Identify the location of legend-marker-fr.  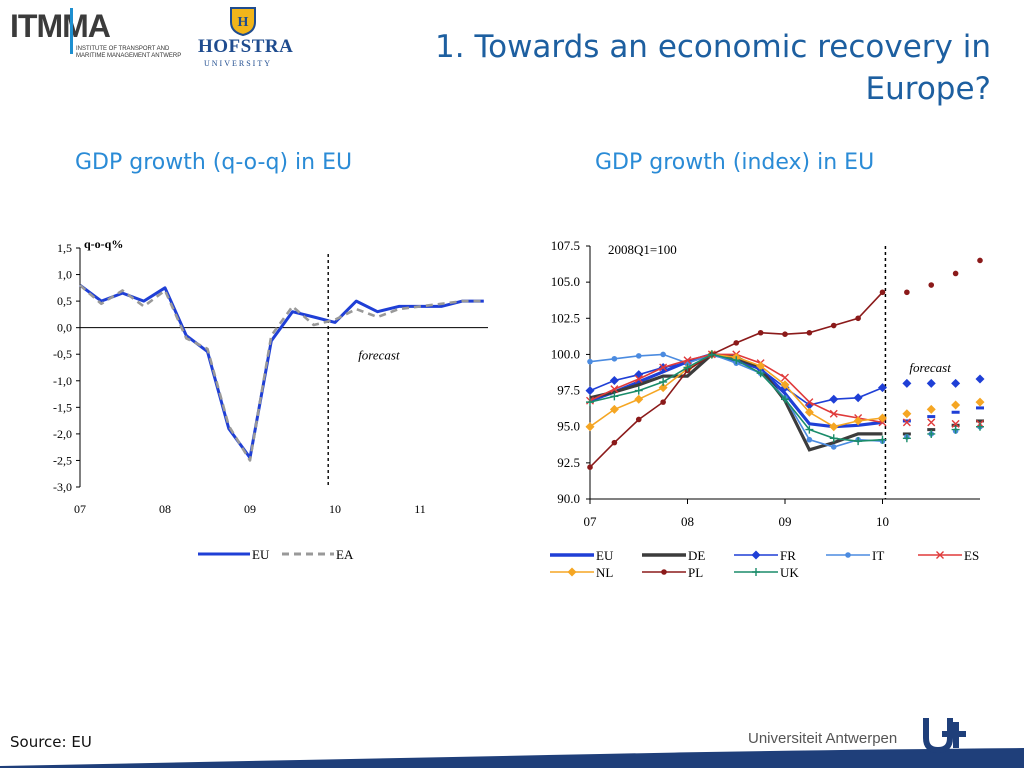
(756, 555).